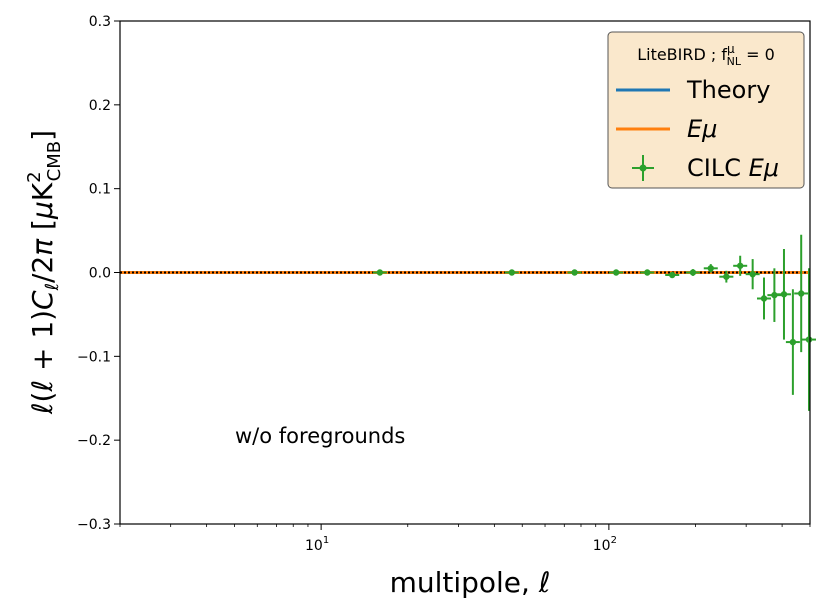 This screenshot has height=612, width=831. What do you see at coordinates (100, 22) in the screenshot?
I see `y-tick-label: 0.3` at bounding box center [100, 22].